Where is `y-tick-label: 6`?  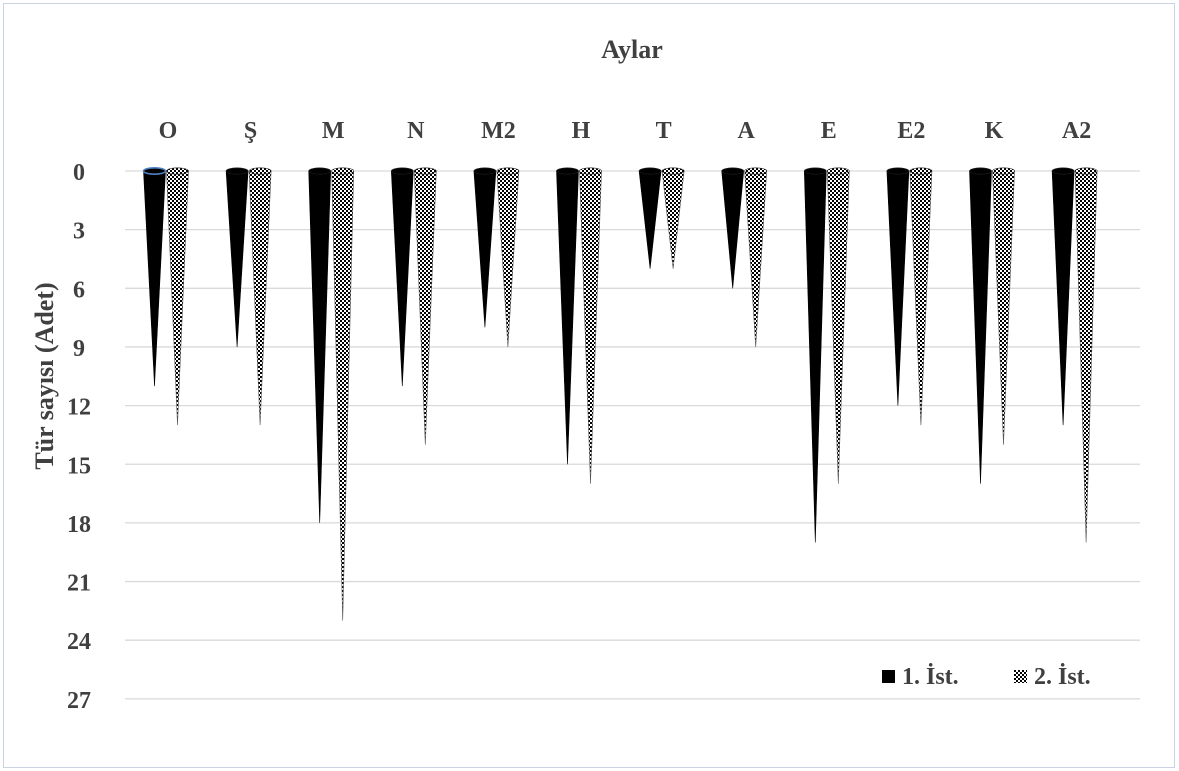
y-tick-label: 6 is located at coordinates (79, 290).